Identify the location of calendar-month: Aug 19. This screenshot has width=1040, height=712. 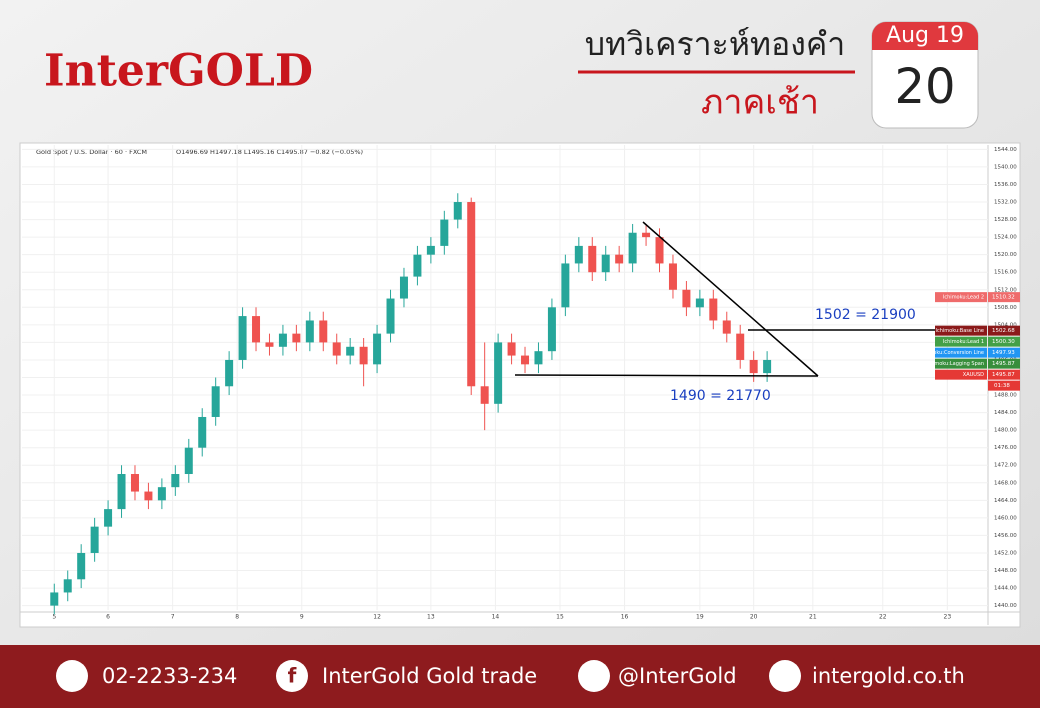
(925, 35).